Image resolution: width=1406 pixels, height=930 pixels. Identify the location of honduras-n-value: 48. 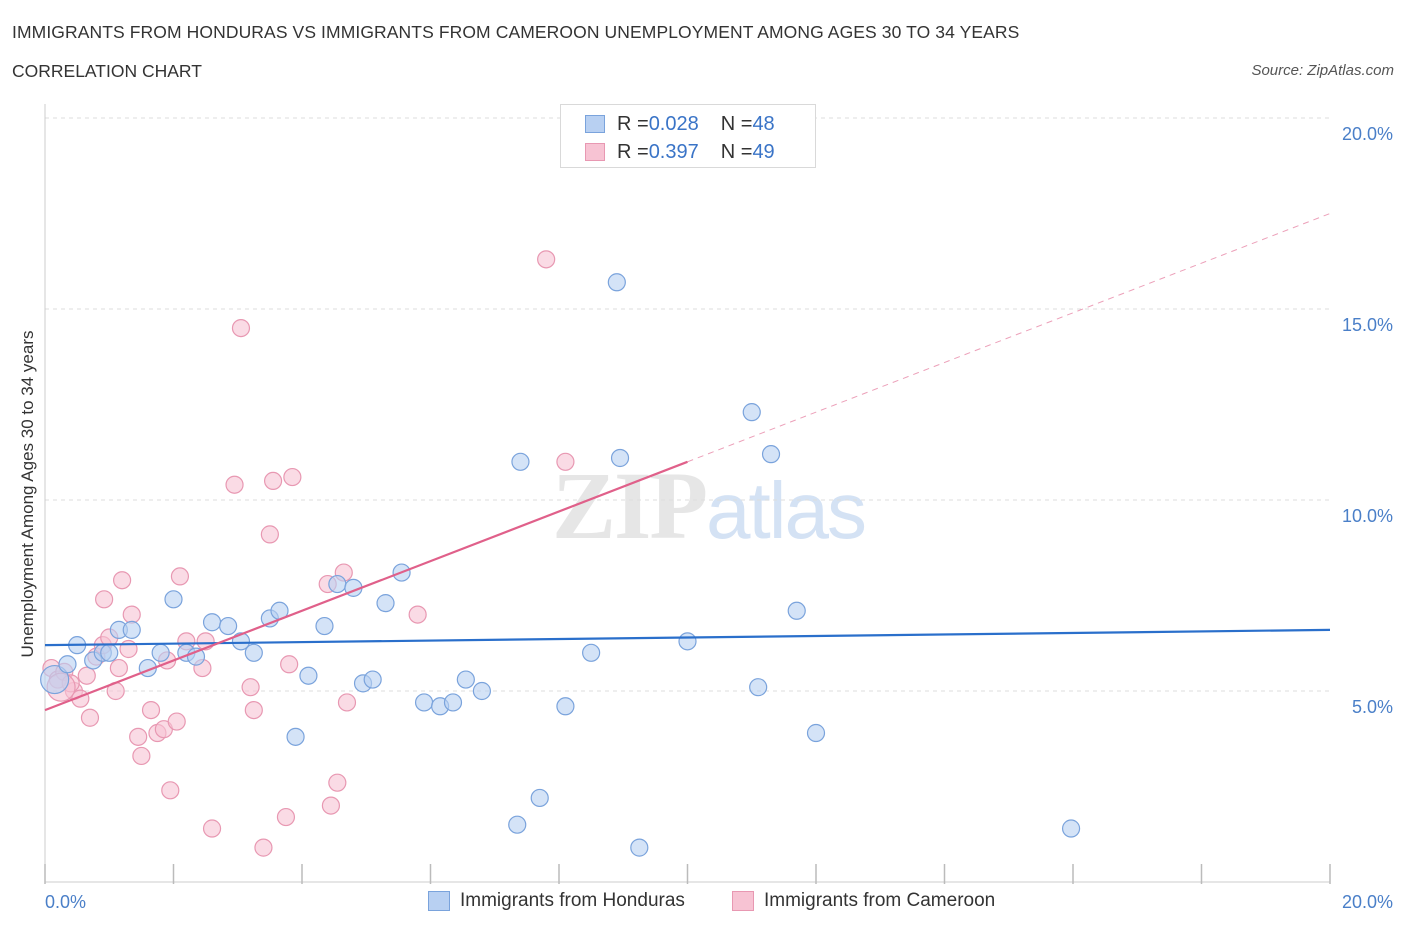
(763, 123).